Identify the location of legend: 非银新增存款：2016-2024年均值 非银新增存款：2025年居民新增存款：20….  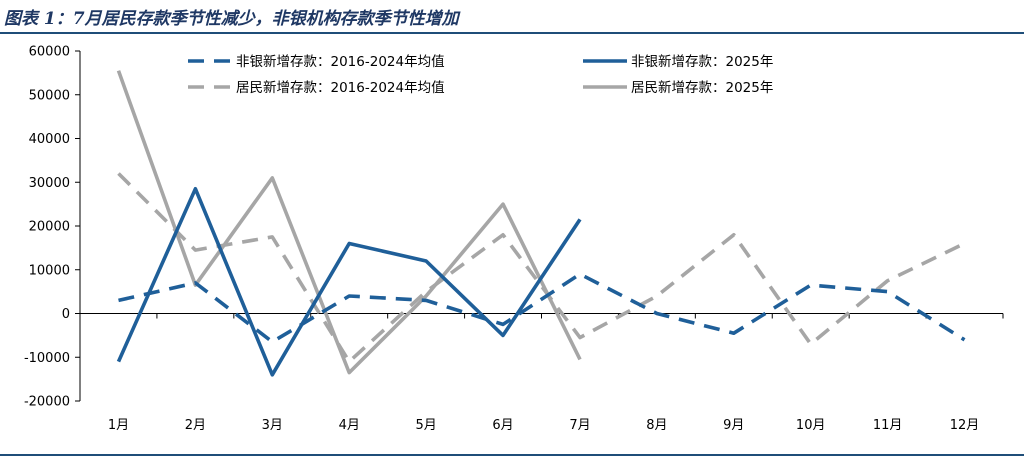
(480, 75).